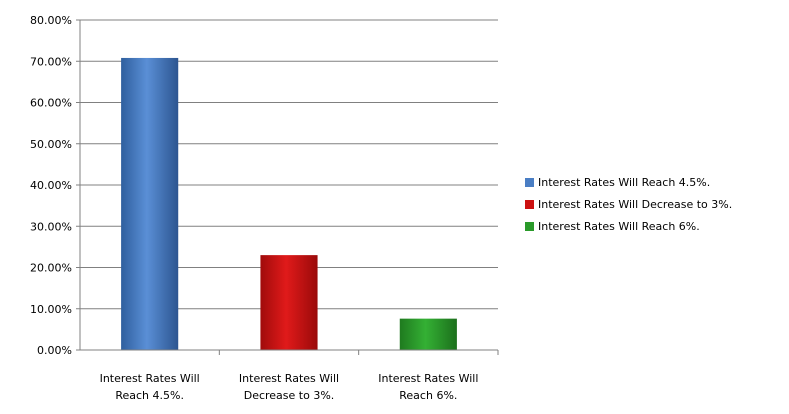 The width and height of the screenshot is (789, 414). I want to click on y-tick-label: 20.00%, so click(51, 268).